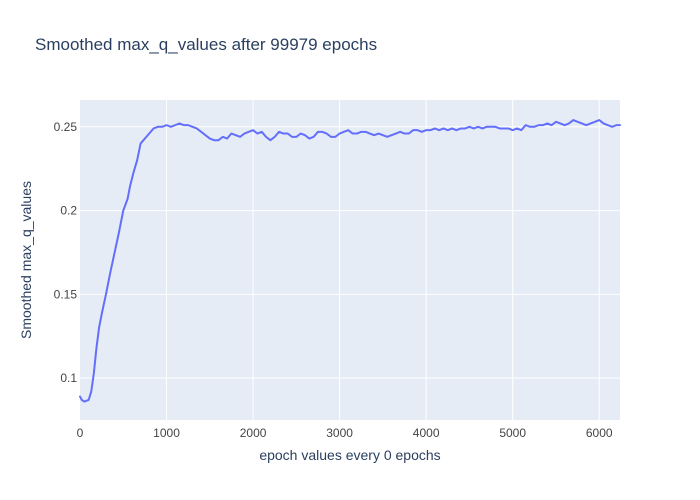 This screenshot has width=700, height=500. I want to click on x-tick-label: 0, so click(80, 433).